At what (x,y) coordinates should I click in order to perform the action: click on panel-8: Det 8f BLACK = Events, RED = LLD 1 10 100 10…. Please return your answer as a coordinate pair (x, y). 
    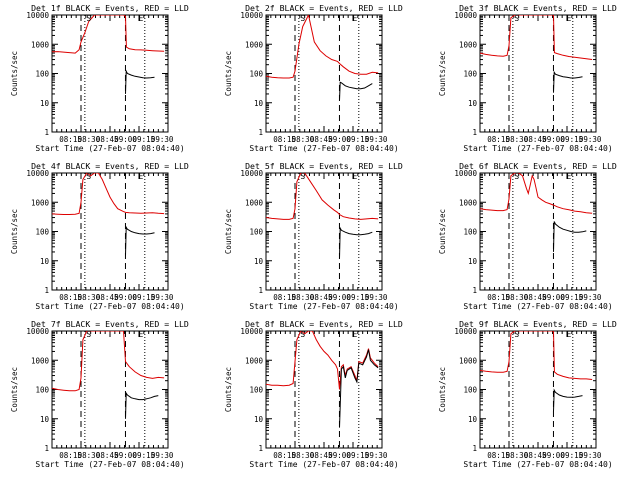
    Looking at the image, I should click on (313, 394).